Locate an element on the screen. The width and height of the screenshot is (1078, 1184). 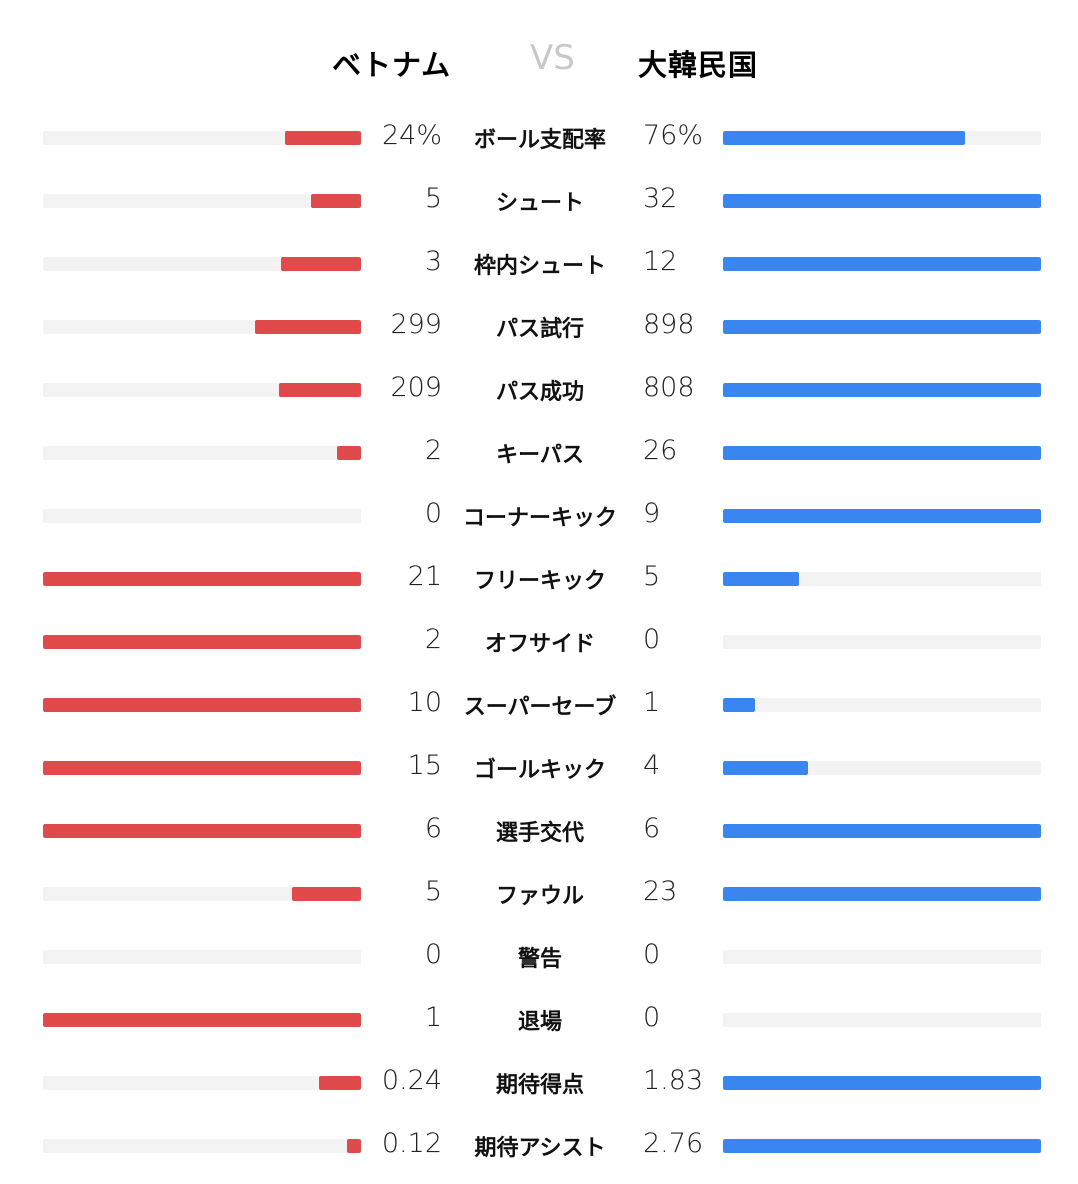
stat-label: オフサイド is located at coordinates (539, 644).